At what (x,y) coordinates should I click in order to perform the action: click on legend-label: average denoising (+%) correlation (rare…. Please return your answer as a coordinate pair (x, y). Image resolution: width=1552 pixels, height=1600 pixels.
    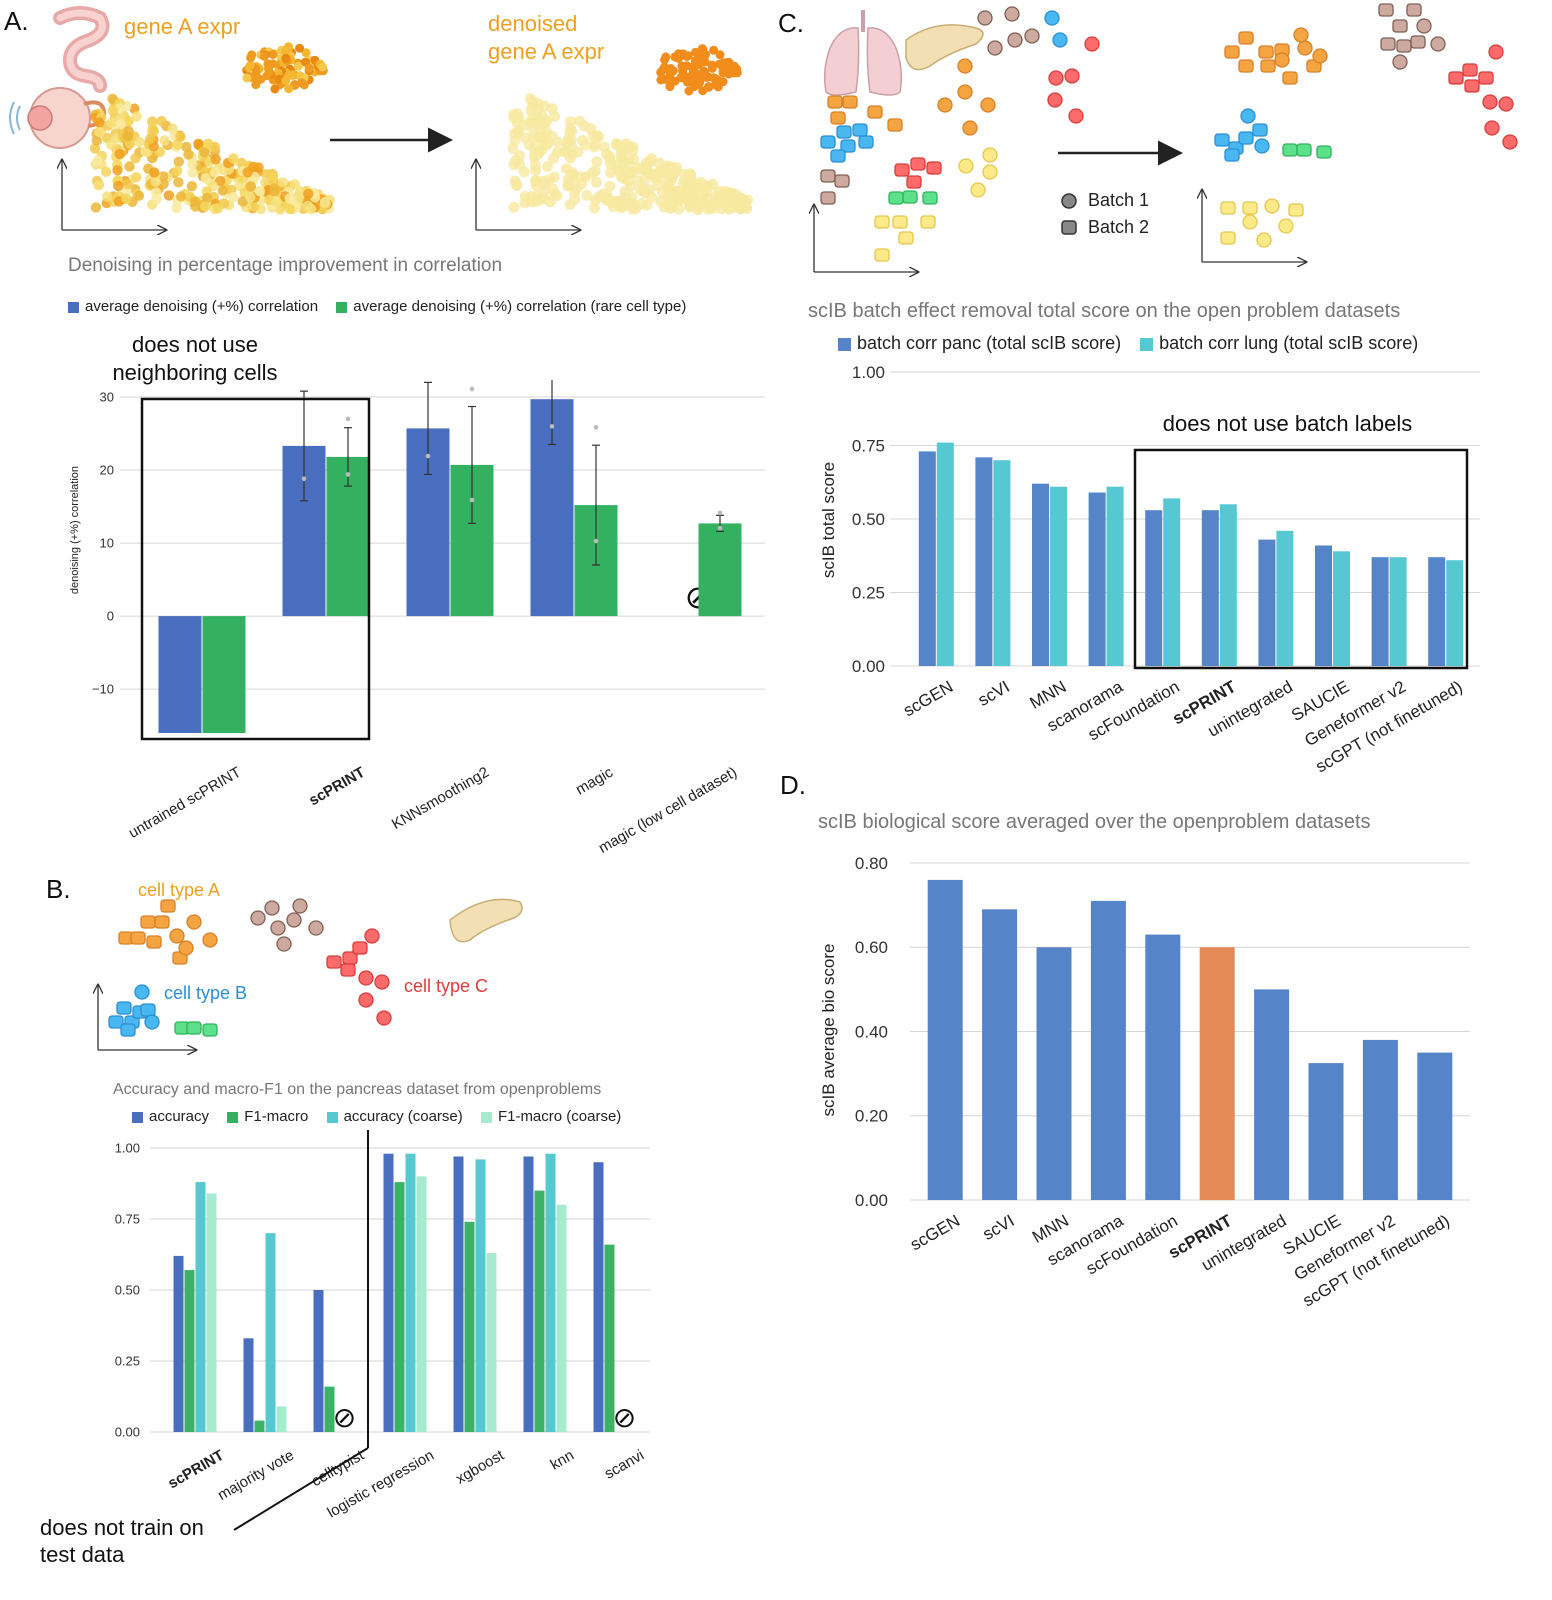
    Looking at the image, I should click on (520, 306).